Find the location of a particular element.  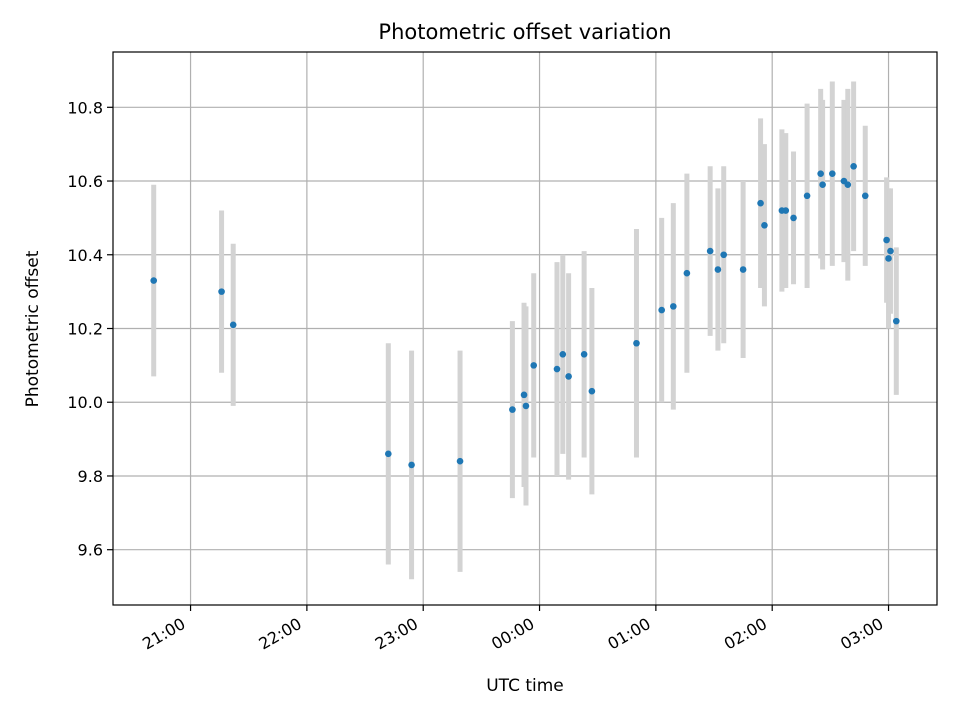

chart-title: Photometric offset variation is located at coordinates (524, 32).